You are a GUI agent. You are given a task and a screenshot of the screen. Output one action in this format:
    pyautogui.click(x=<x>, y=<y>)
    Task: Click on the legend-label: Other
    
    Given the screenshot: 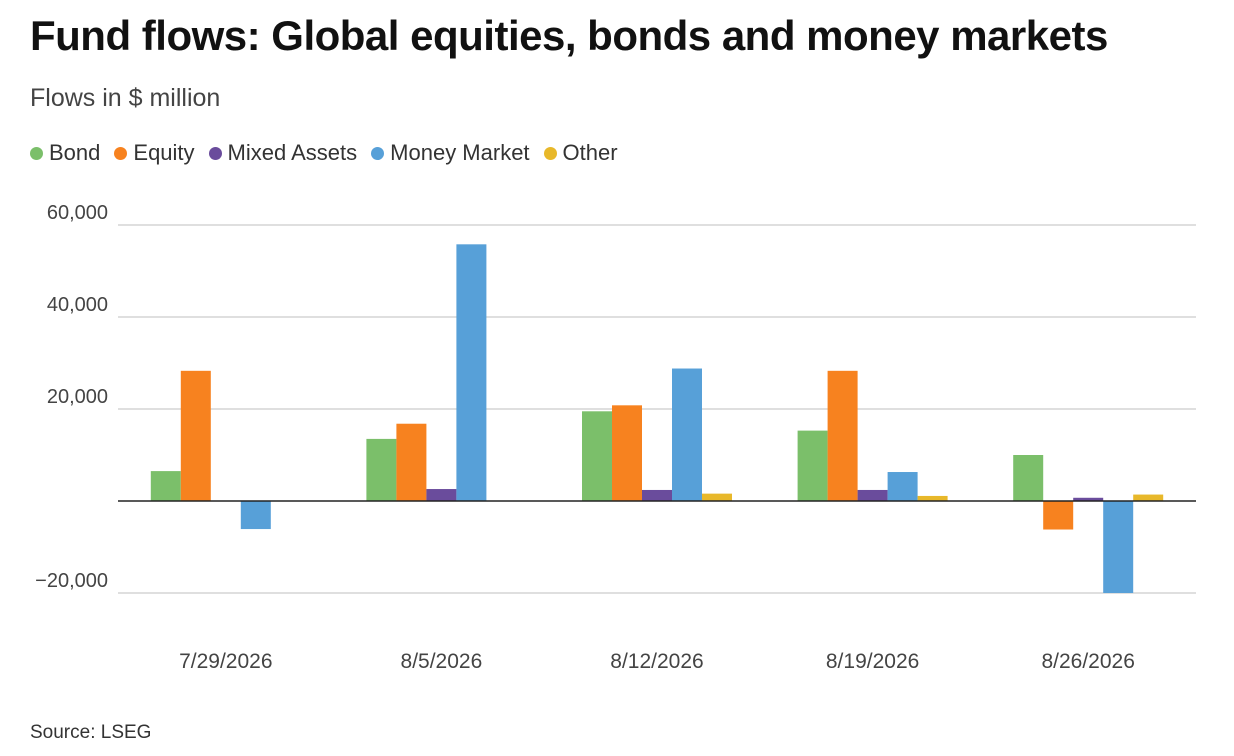 What is the action you would take?
    pyautogui.click(x=590, y=152)
    